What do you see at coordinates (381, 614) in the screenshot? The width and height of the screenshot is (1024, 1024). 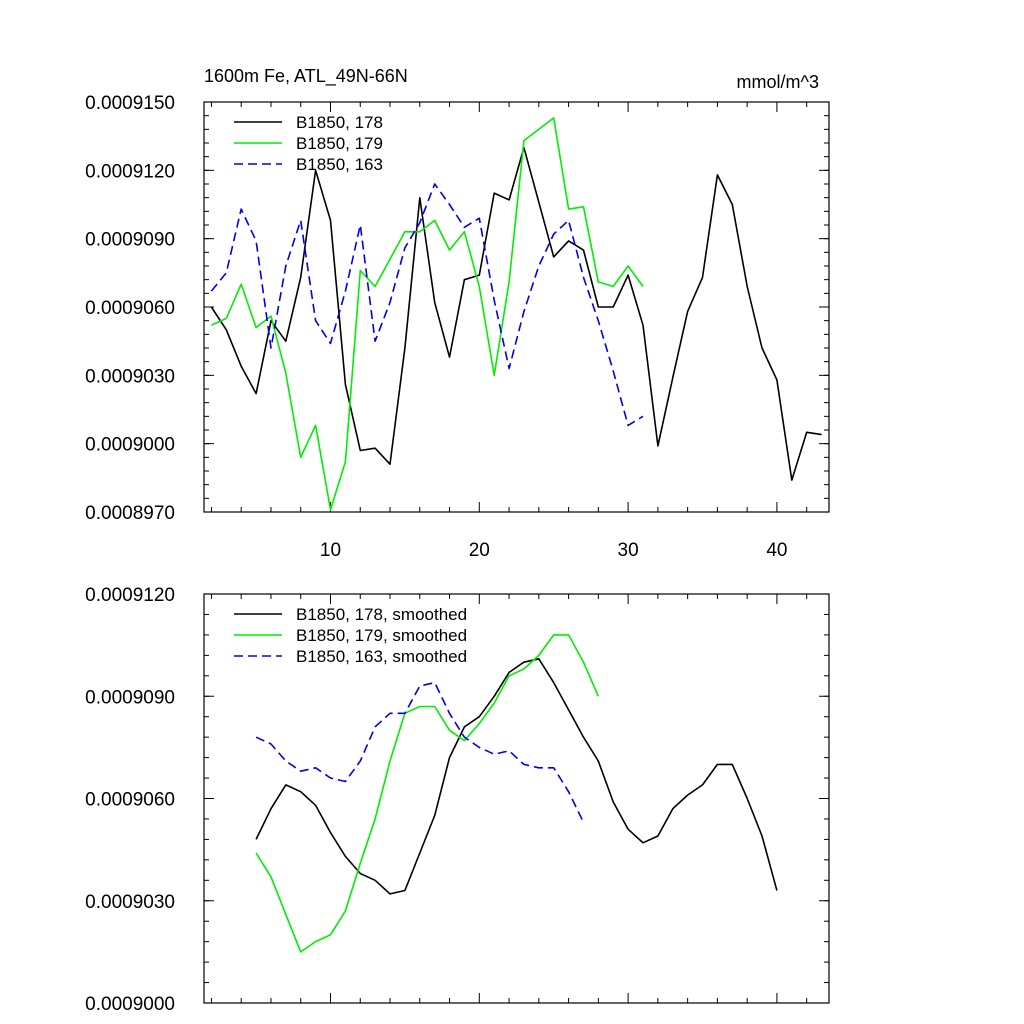 I see `legend-label: B1850, 178, smoothed` at bounding box center [381, 614].